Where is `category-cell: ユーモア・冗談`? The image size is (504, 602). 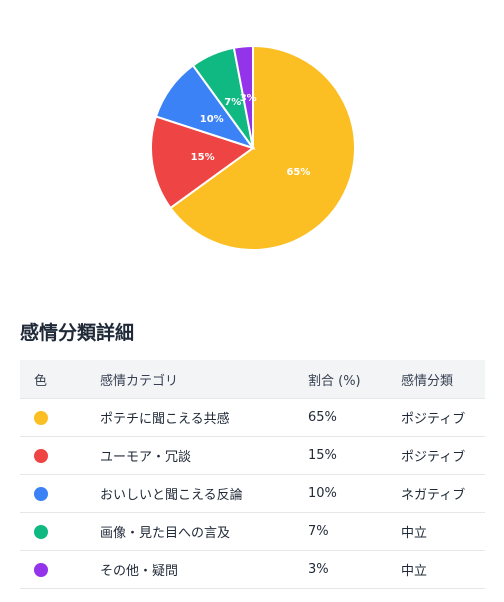 category-cell: ユーモア・冗談 is located at coordinates (204, 455).